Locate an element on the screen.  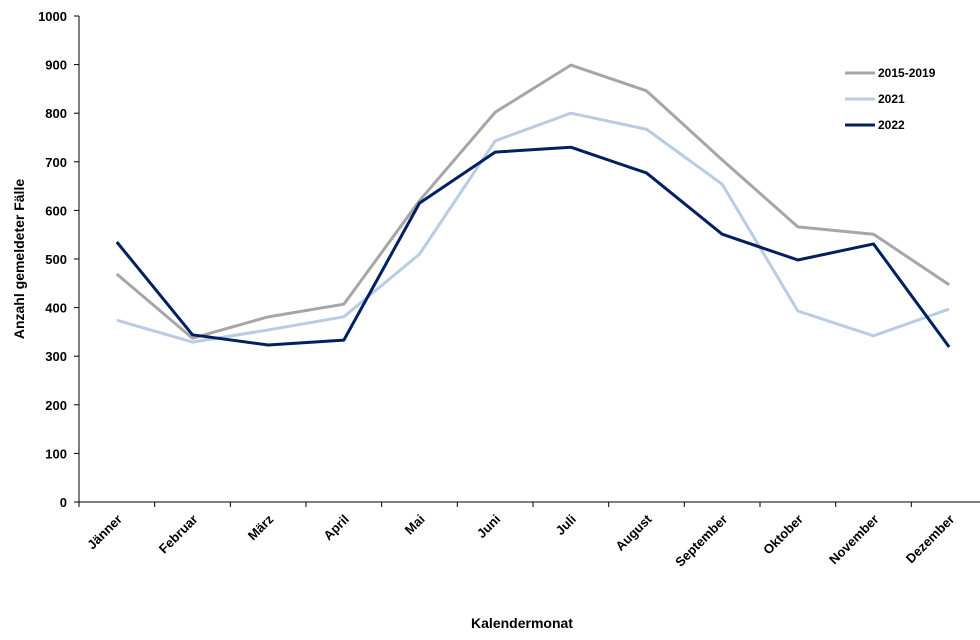
y-tick-label: 400 is located at coordinates (56, 308).